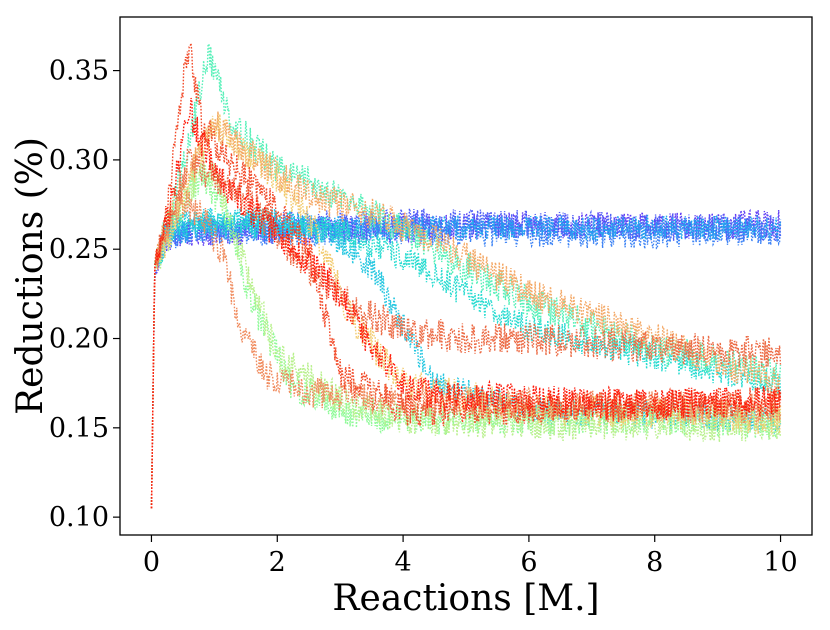  I want to click on x-tick-label: 4, so click(402, 562).